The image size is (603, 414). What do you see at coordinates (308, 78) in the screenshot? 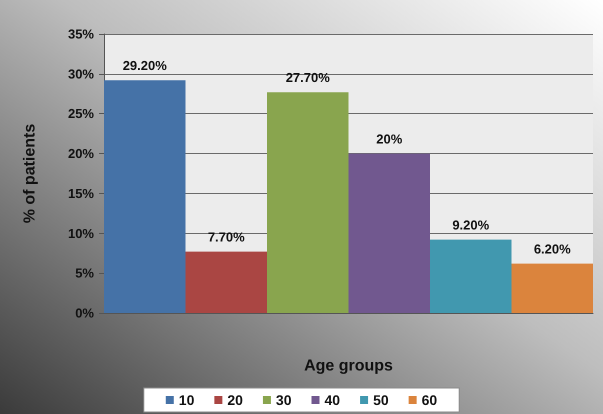
I see `data-label: 27.70%` at bounding box center [308, 78].